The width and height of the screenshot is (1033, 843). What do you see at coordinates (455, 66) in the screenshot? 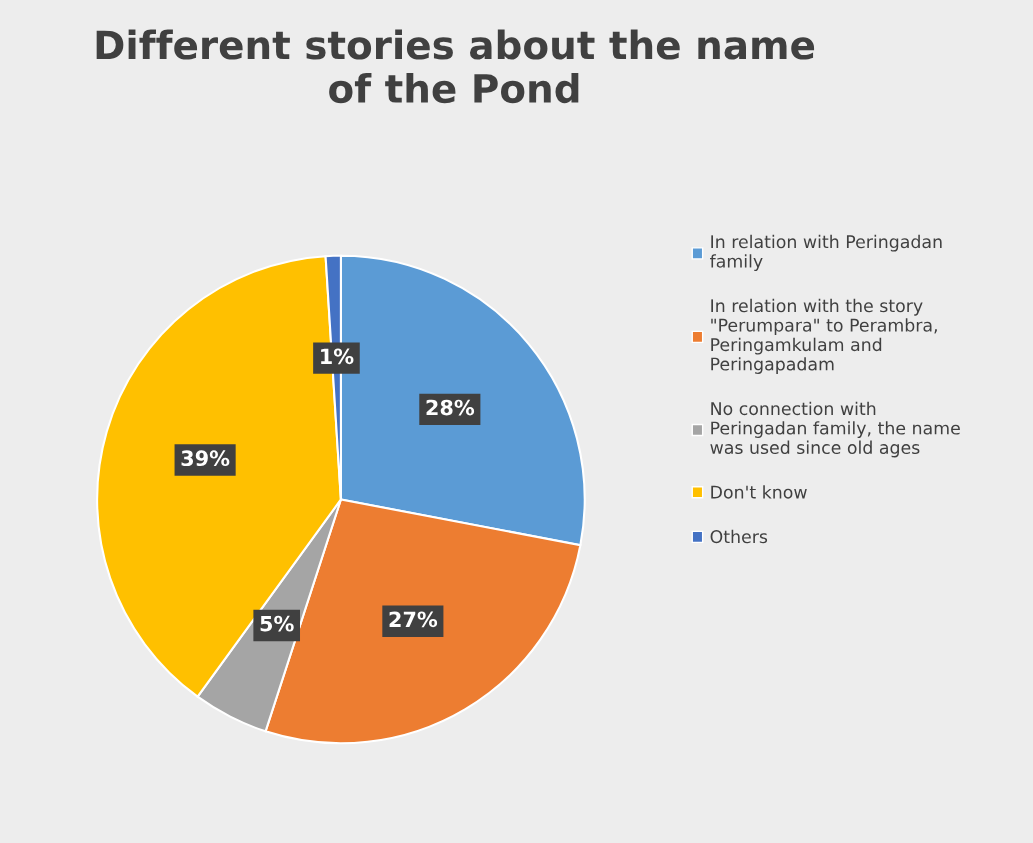
I see `chart-title: Different stories about the name of the Pond` at bounding box center [455, 66].